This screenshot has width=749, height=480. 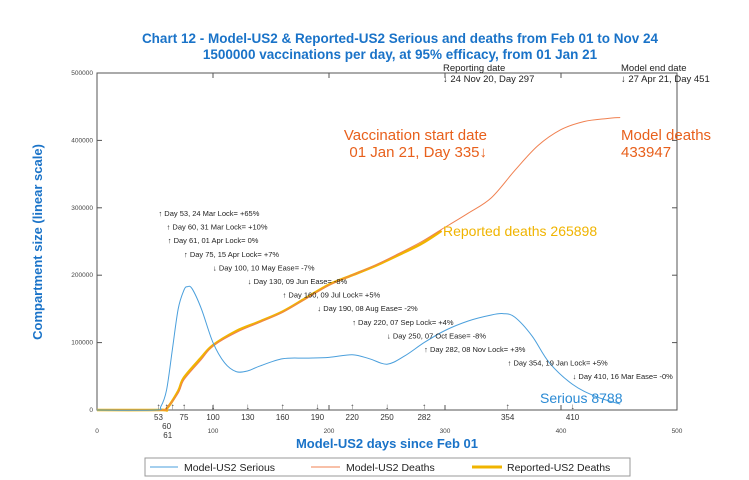 What do you see at coordinates (488, 79) in the screenshot?
I see `reporting-date: ↓ 24 Nov 20, Day 297` at bounding box center [488, 79].